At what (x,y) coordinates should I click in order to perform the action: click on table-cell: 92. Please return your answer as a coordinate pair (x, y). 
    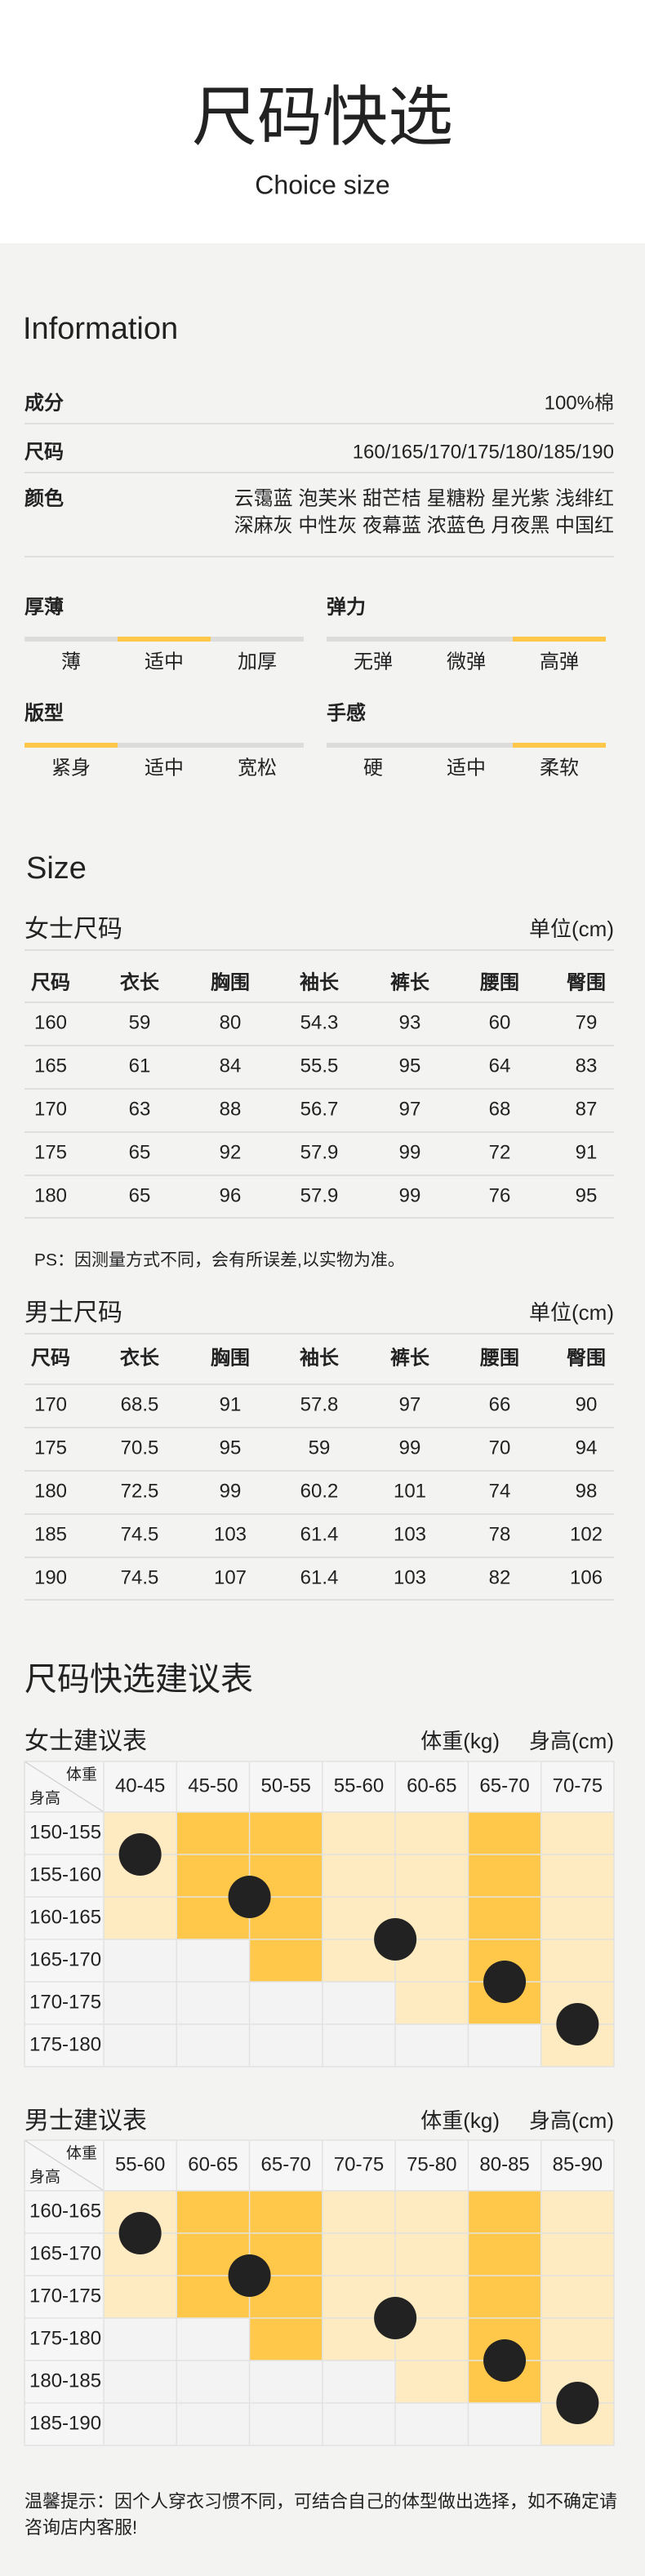
    Looking at the image, I should click on (231, 1152).